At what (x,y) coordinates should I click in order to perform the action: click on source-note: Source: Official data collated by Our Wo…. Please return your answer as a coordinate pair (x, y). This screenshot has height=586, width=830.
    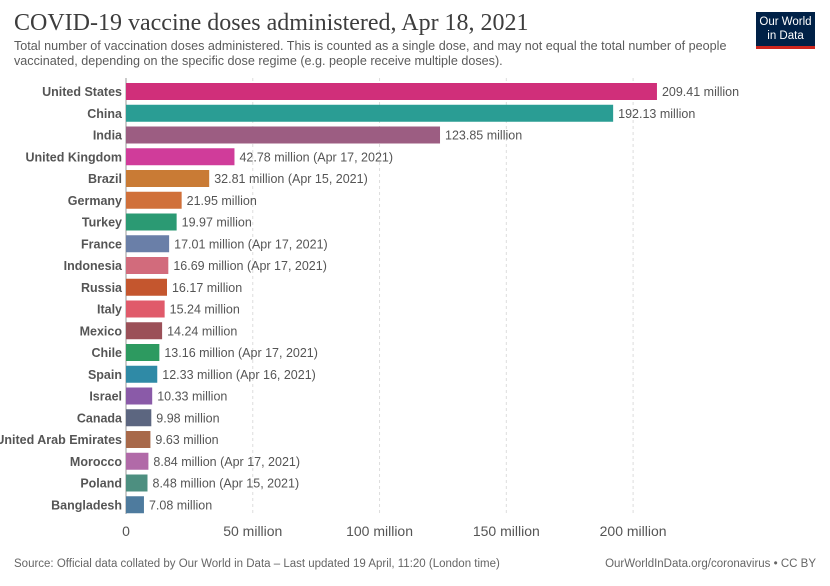
    Looking at the image, I should click on (257, 564).